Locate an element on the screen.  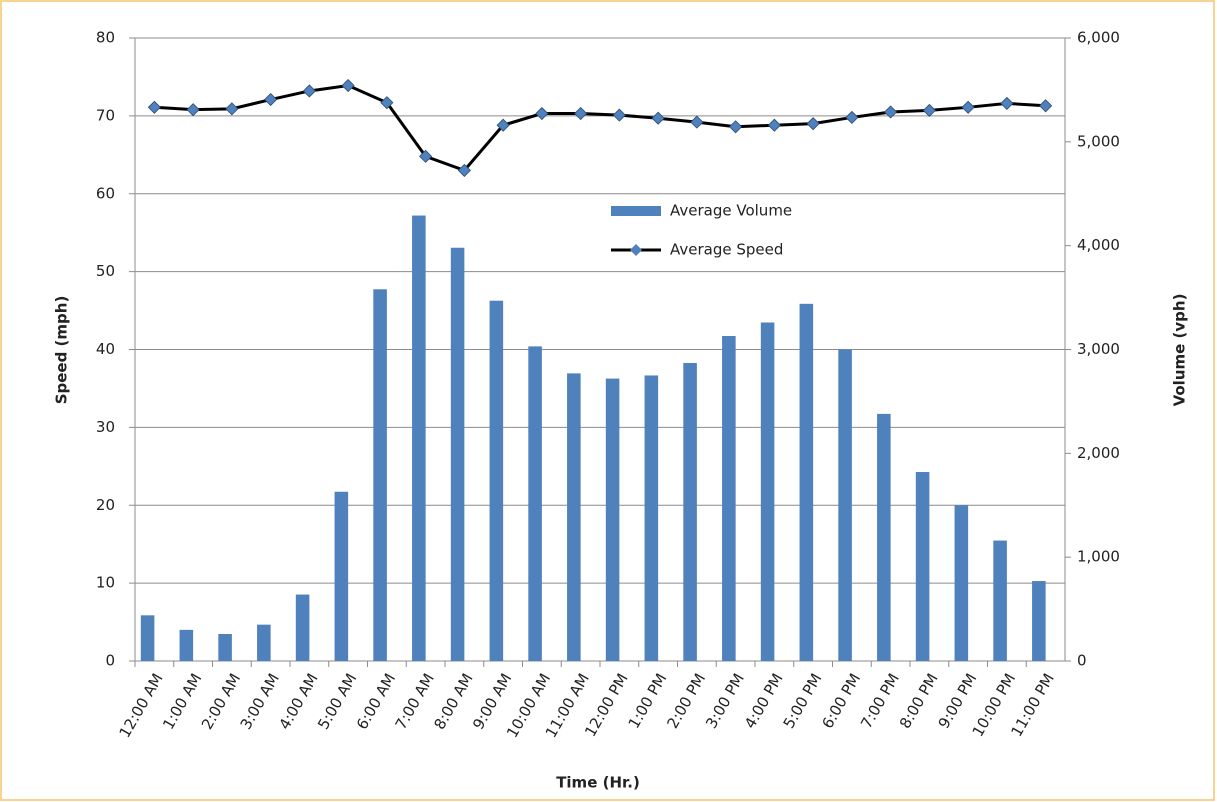
y-axis-title: Speed (mph) is located at coordinates (62, 350).